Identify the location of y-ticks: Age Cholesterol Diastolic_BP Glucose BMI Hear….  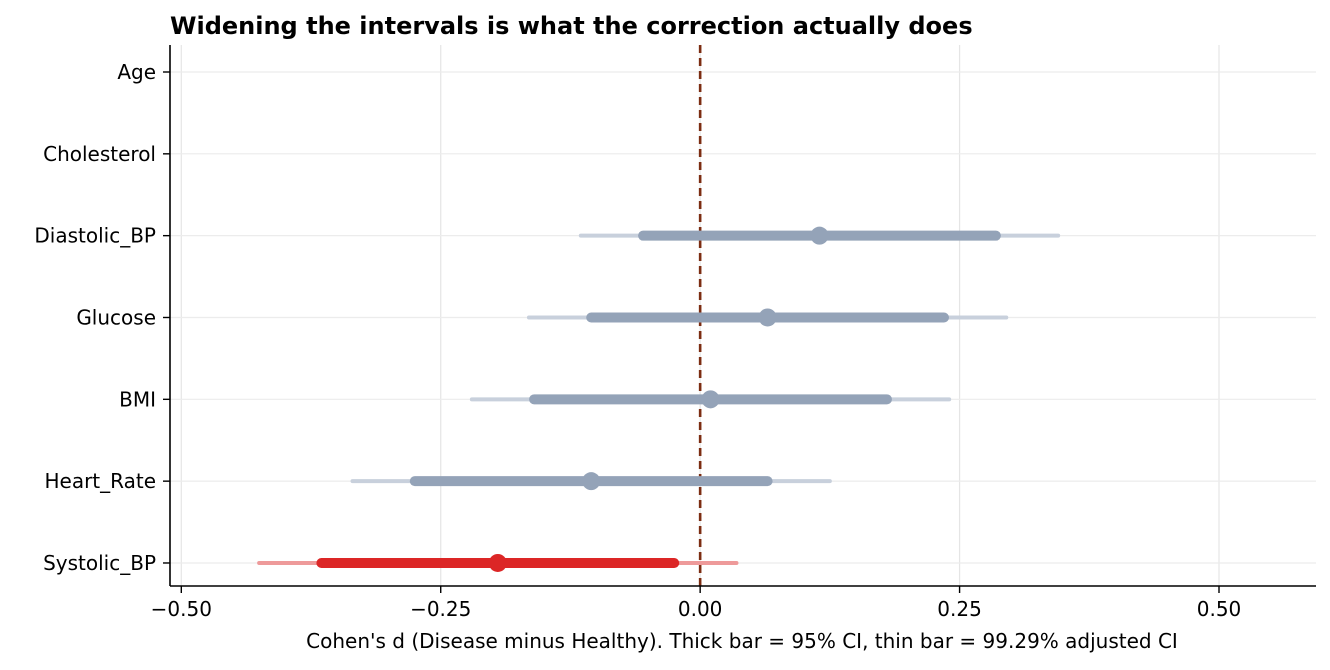
(102, 317).